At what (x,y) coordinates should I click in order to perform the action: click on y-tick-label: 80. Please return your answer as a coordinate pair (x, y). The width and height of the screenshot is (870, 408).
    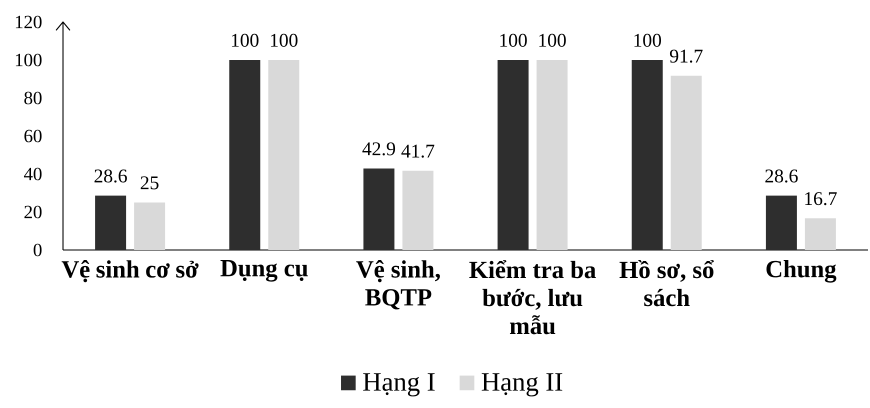
    Looking at the image, I should click on (33, 98).